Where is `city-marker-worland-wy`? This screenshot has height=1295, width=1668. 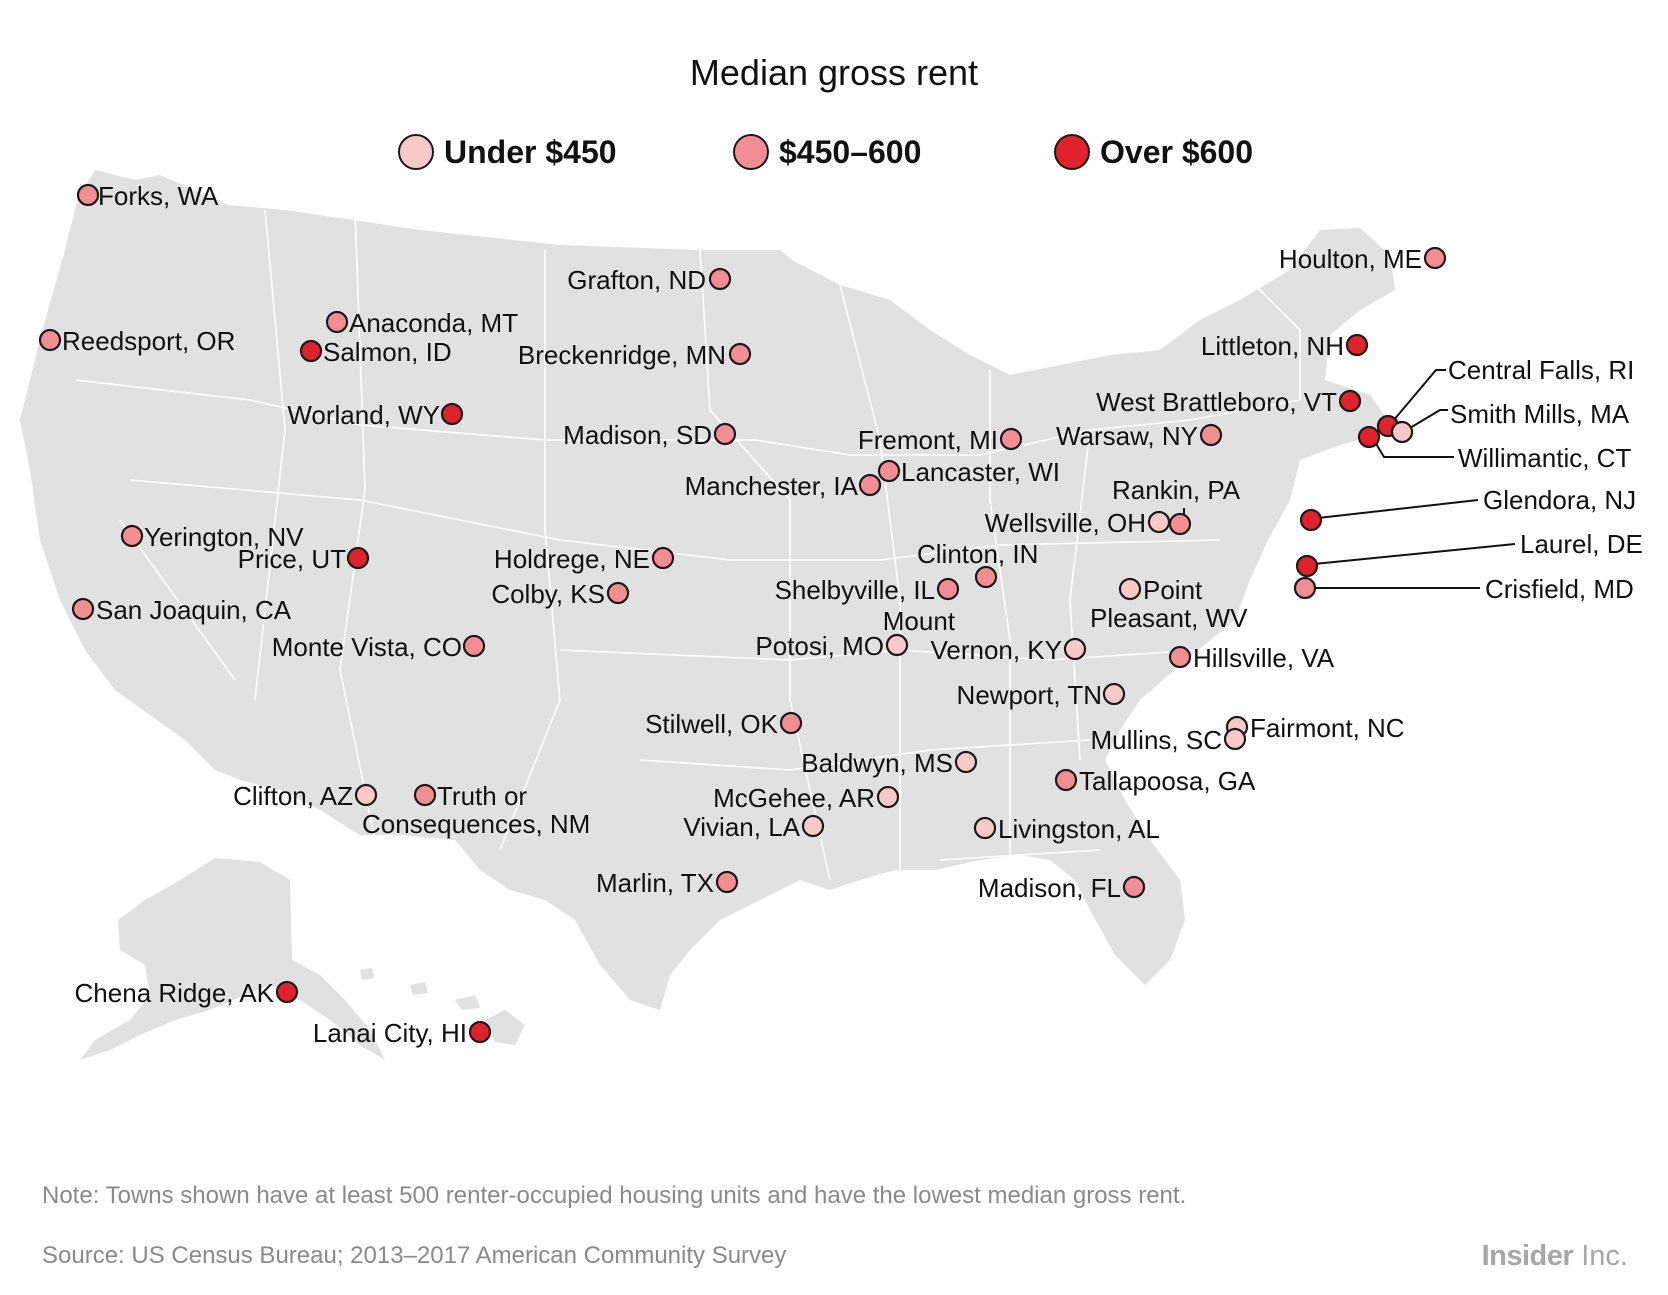 city-marker-worland-wy is located at coordinates (452, 414).